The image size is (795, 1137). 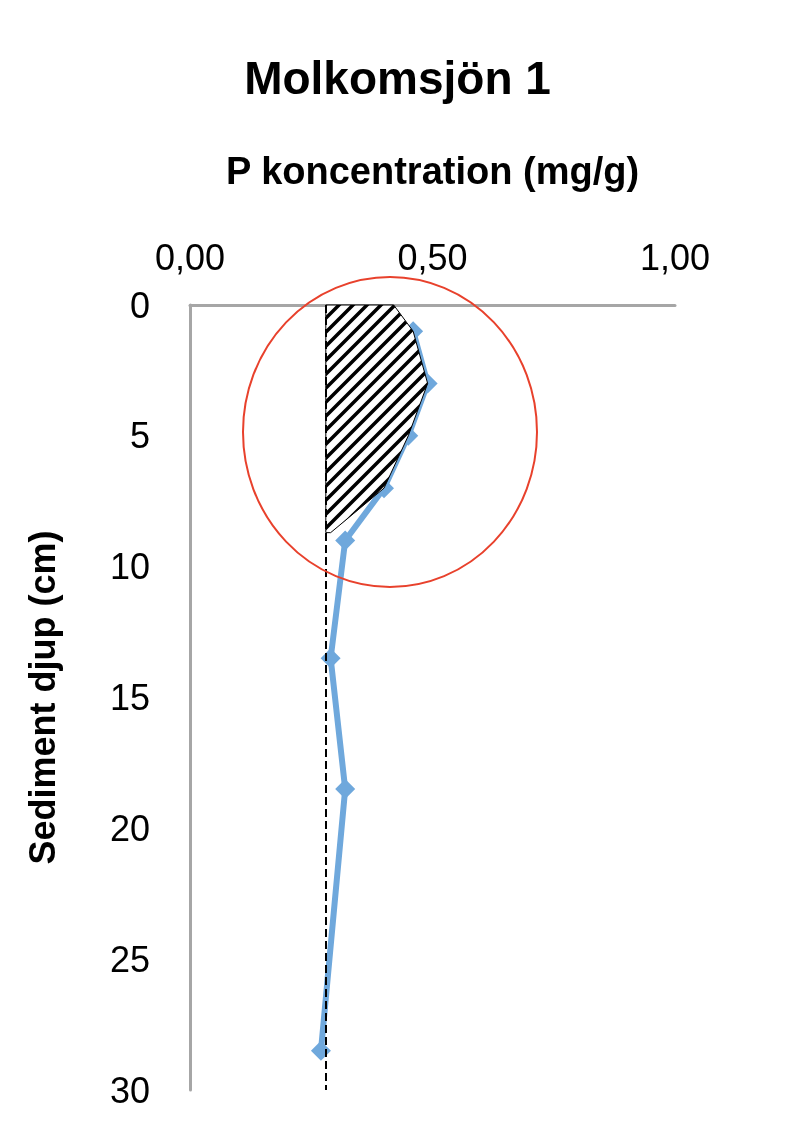 What do you see at coordinates (129, 828) in the screenshot?
I see `y-tick-label: 20` at bounding box center [129, 828].